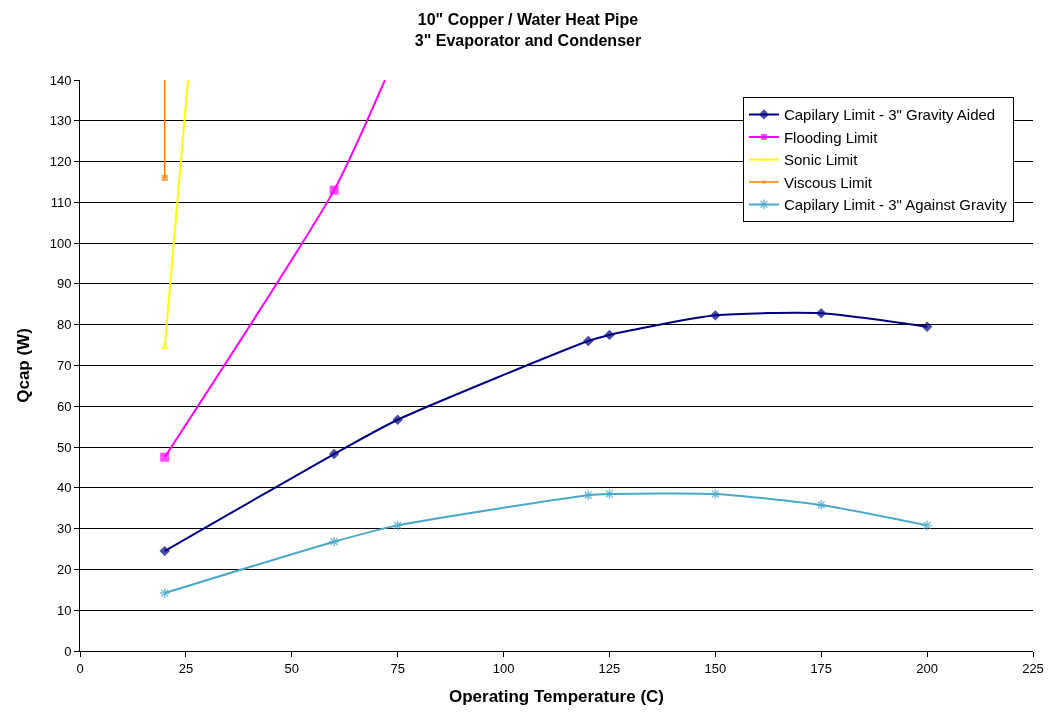  I want to click on y-tick-label: 30, so click(64, 529).